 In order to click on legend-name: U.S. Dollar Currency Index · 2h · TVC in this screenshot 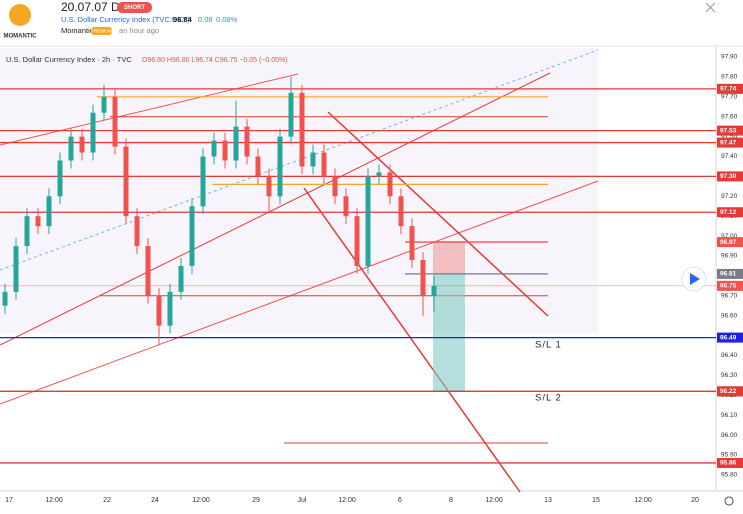, I will do `click(69, 59)`.